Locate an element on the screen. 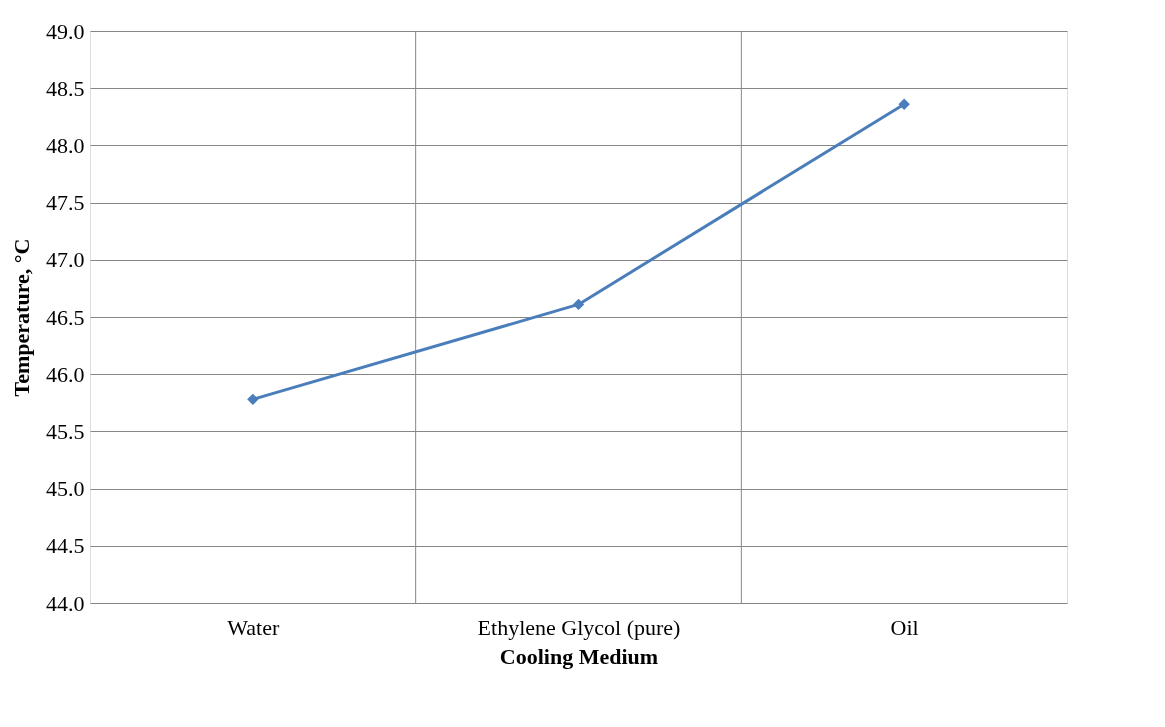  x-axis-title: Cooling Medium is located at coordinates (579, 656).